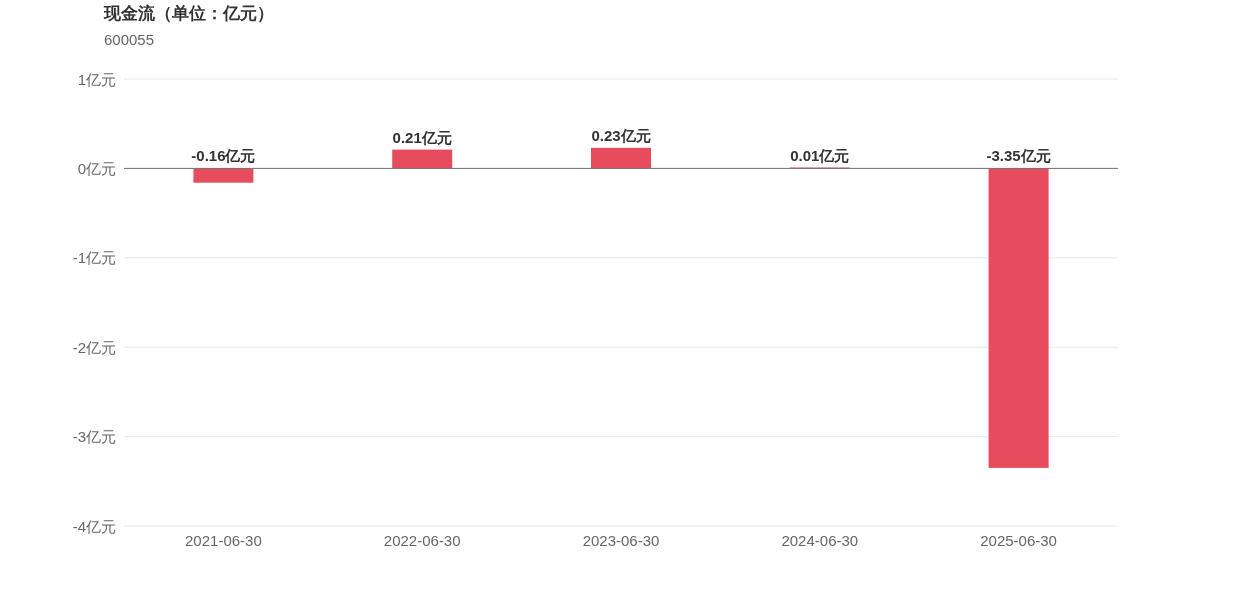 The image size is (1242, 596). What do you see at coordinates (96, 79) in the screenshot?
I see `y-tick-label: 1亿元` at bounding box center [96, 79].